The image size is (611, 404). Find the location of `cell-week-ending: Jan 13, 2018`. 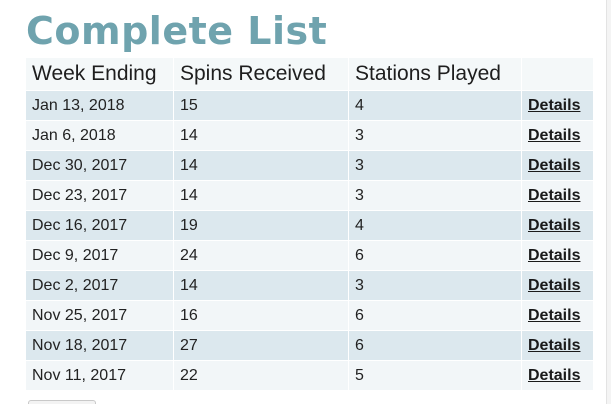

cell-week-ending: Jan 13, 2018 is located at coordinates (100, 105).